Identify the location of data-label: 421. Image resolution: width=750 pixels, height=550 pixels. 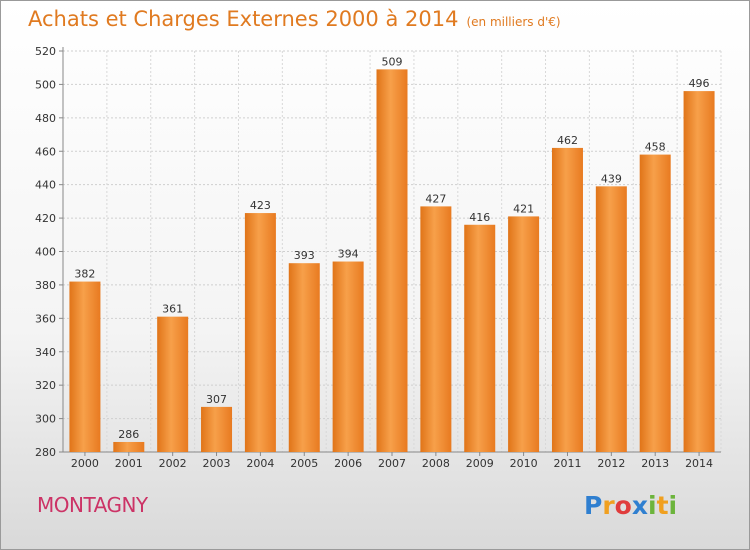
(523, 208).